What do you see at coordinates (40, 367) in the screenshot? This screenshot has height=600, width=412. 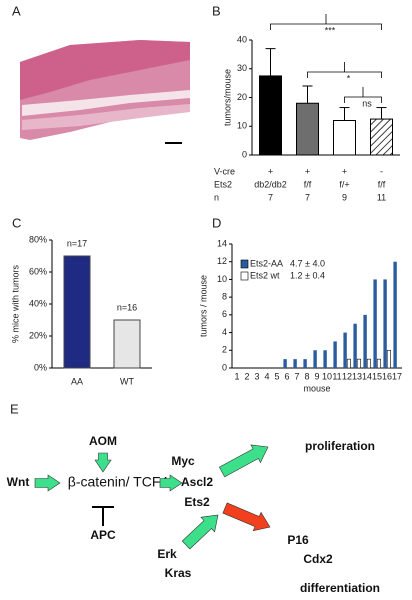 I see `y-tick-label: 0%` at bounding box center [40, 367].